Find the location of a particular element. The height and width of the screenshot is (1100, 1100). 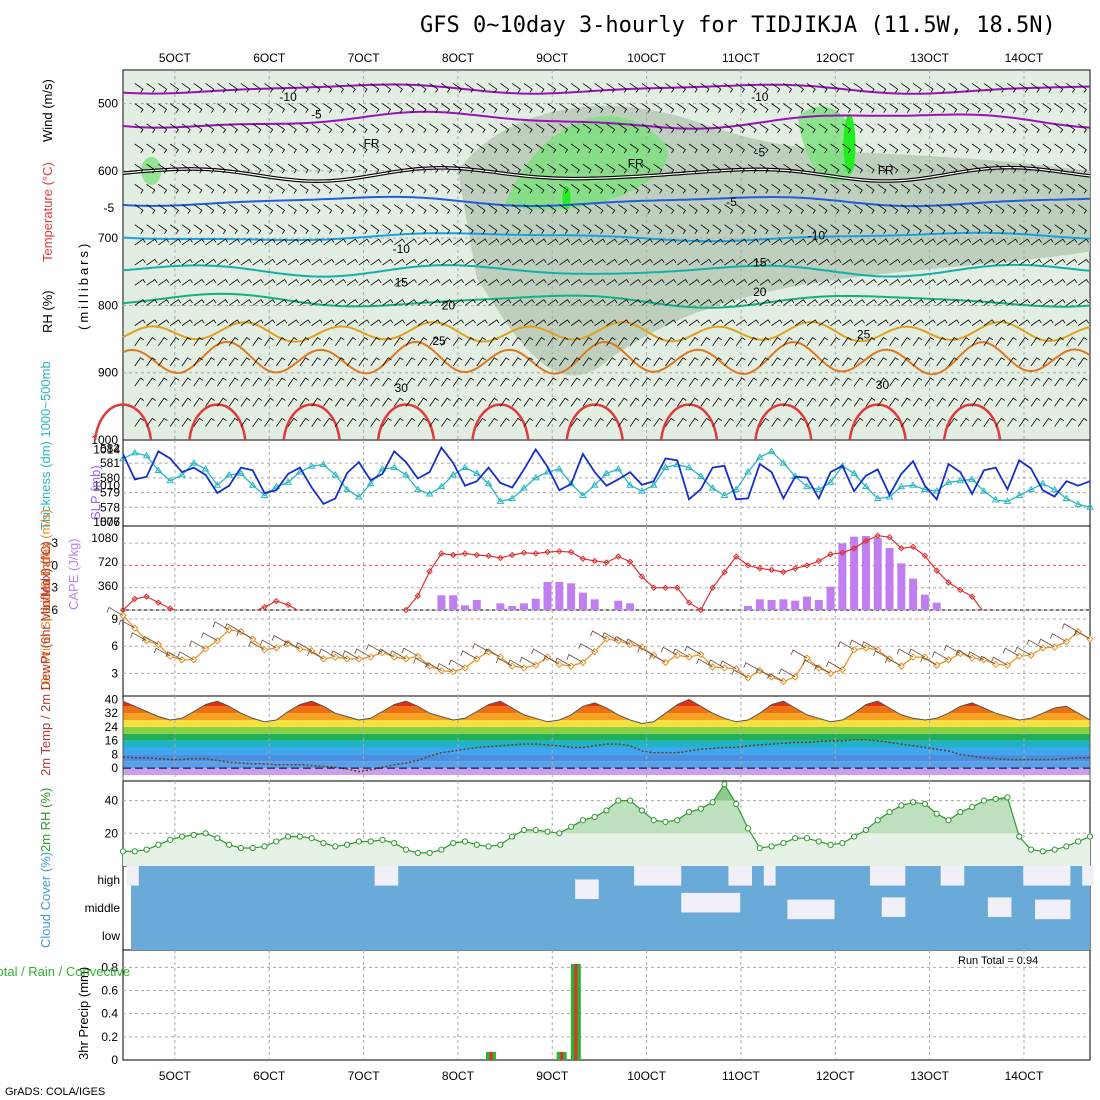

wind10m-ytick: 3 is located at coordinates (114, 673).